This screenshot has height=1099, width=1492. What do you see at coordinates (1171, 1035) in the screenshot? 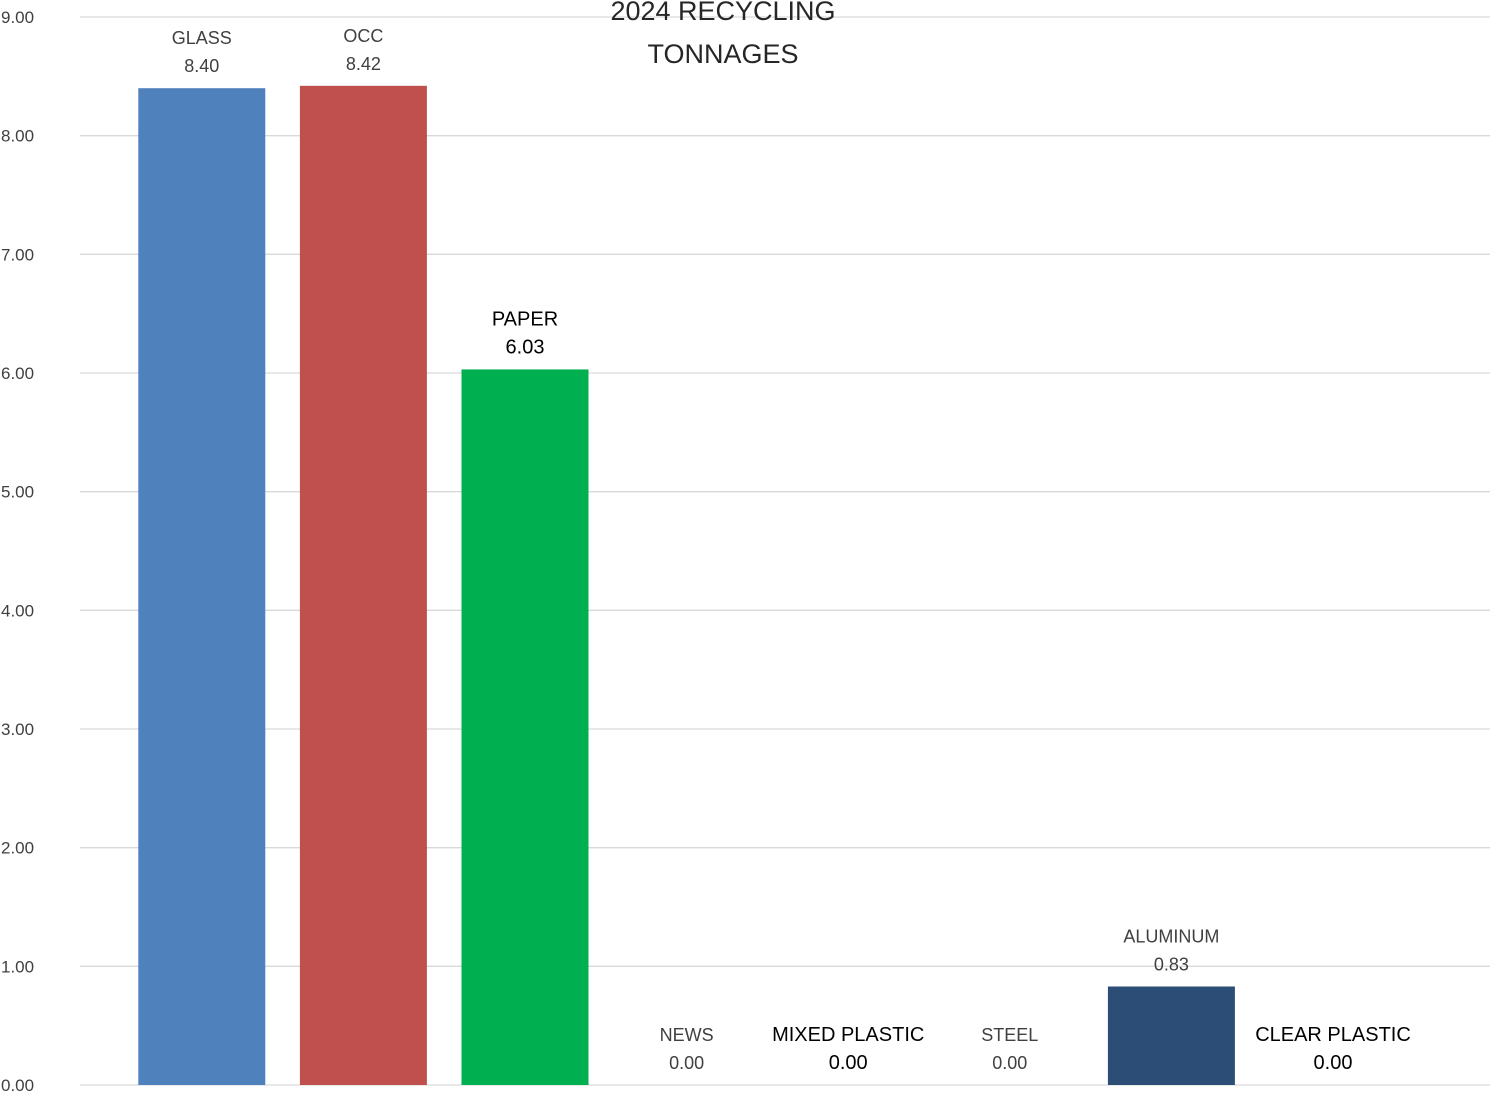
I see `bar-aluminum` at bounding box center [1171, 1035].